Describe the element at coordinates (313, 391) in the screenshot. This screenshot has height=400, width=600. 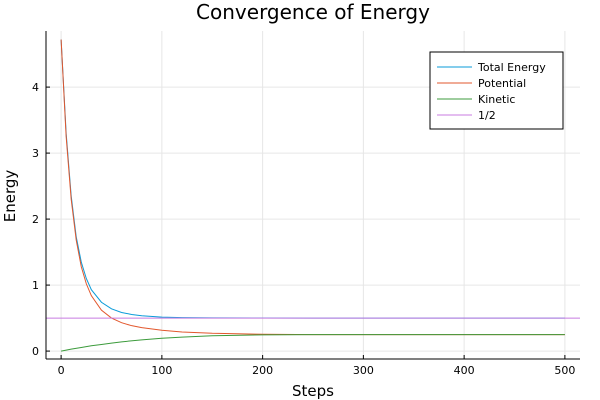
I see `x-axis-label: Steps` at that location.